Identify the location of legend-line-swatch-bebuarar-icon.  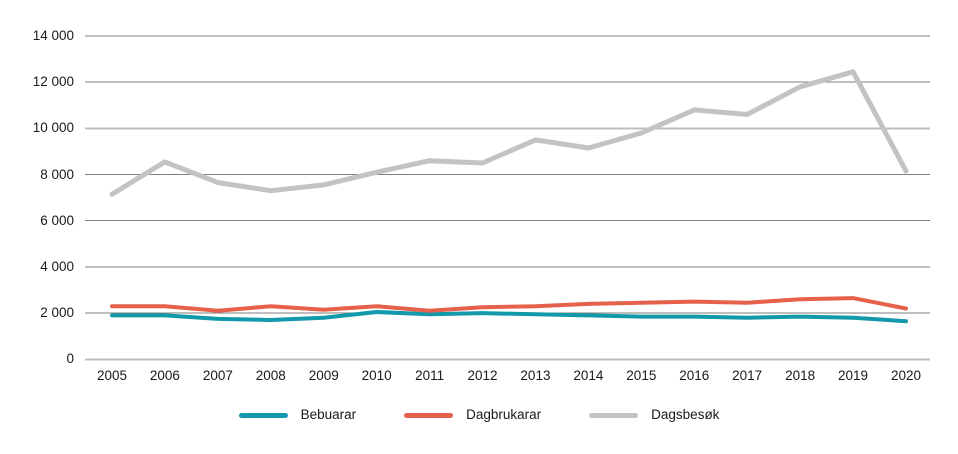
(263, 415).